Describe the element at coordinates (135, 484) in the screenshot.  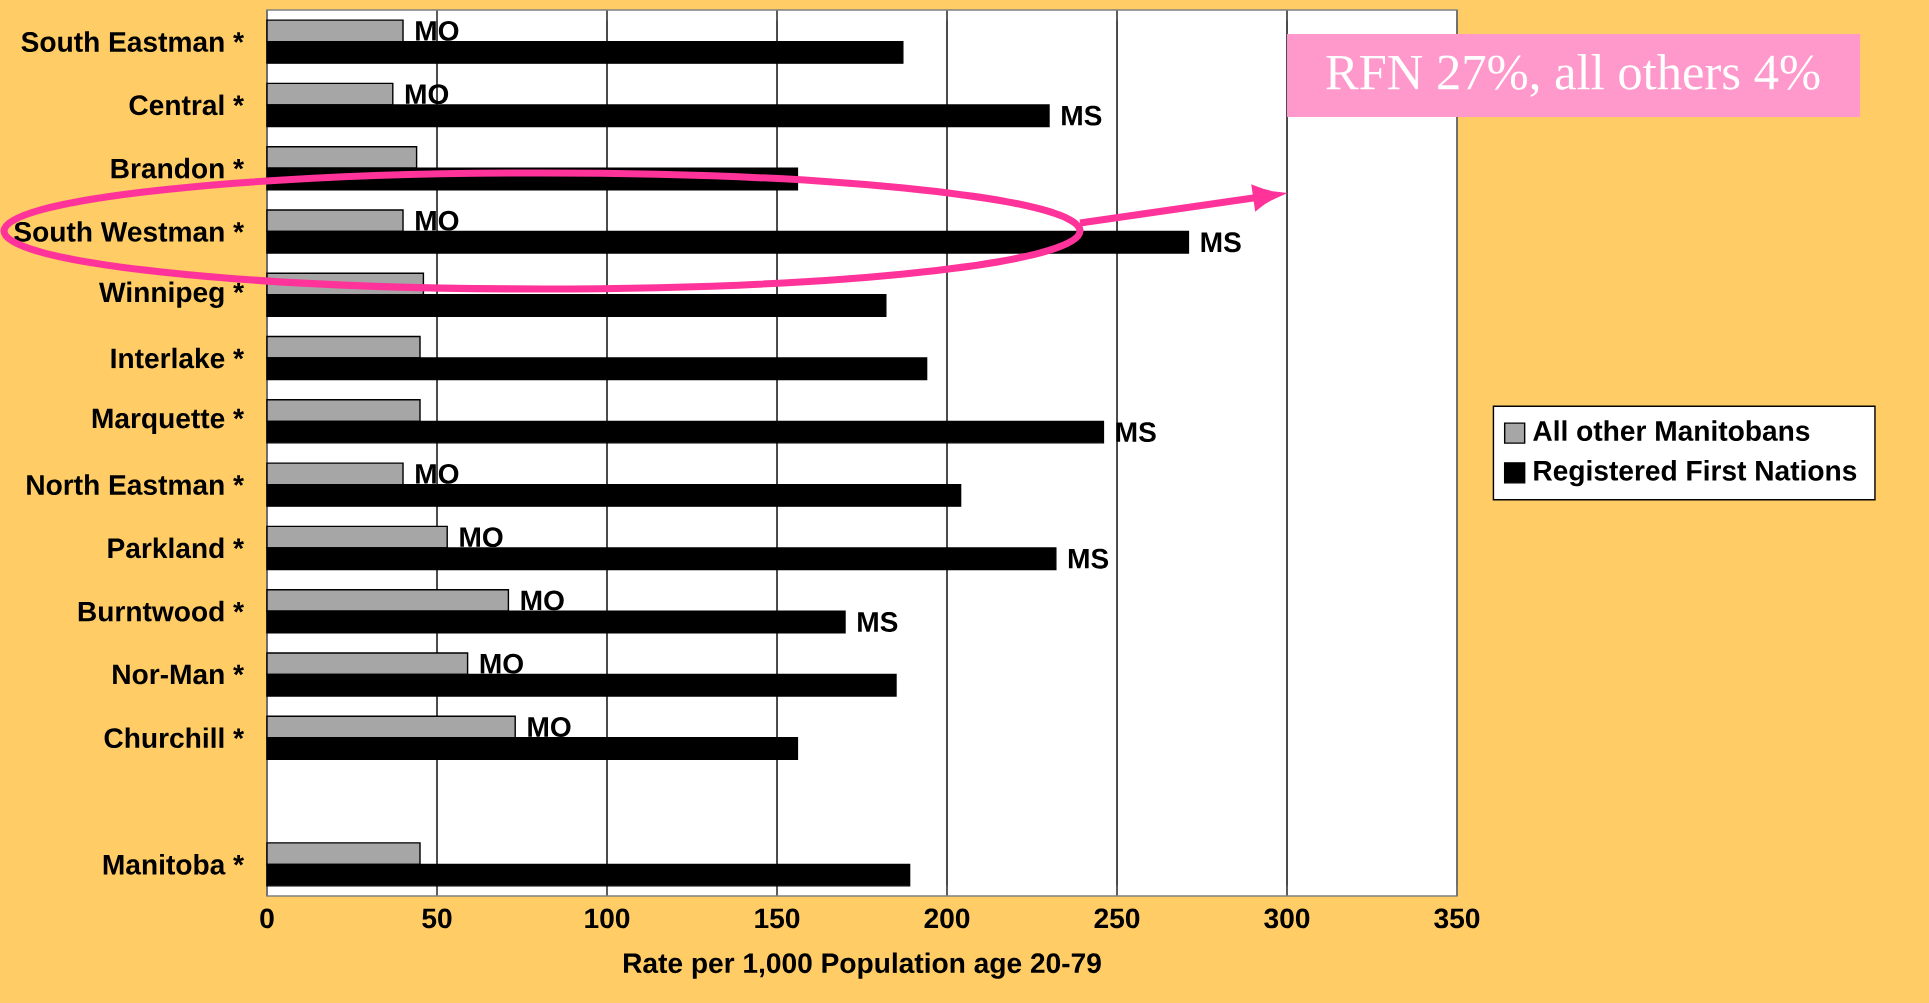
I see `y-tick-label: North Eastman *` at that location.